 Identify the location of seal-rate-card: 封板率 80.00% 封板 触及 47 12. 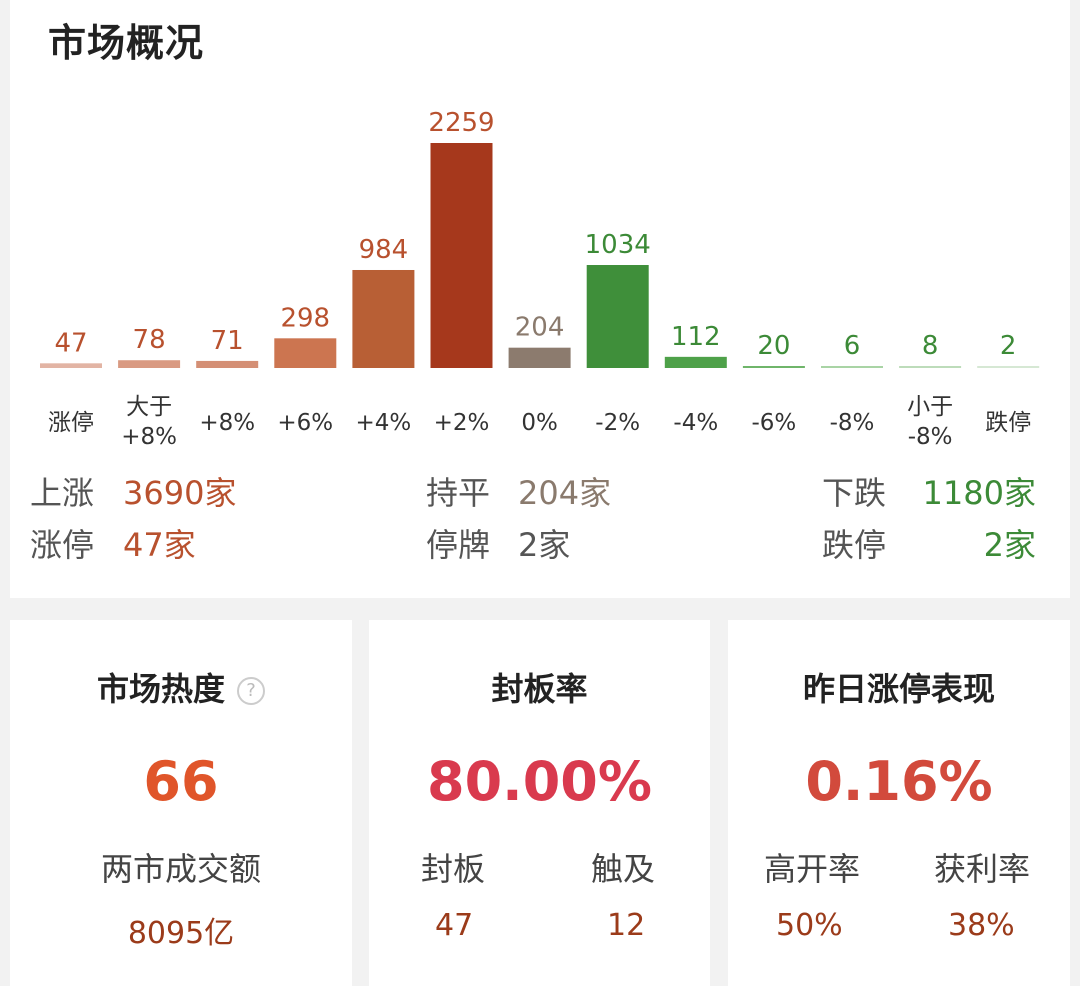
(539, 803).